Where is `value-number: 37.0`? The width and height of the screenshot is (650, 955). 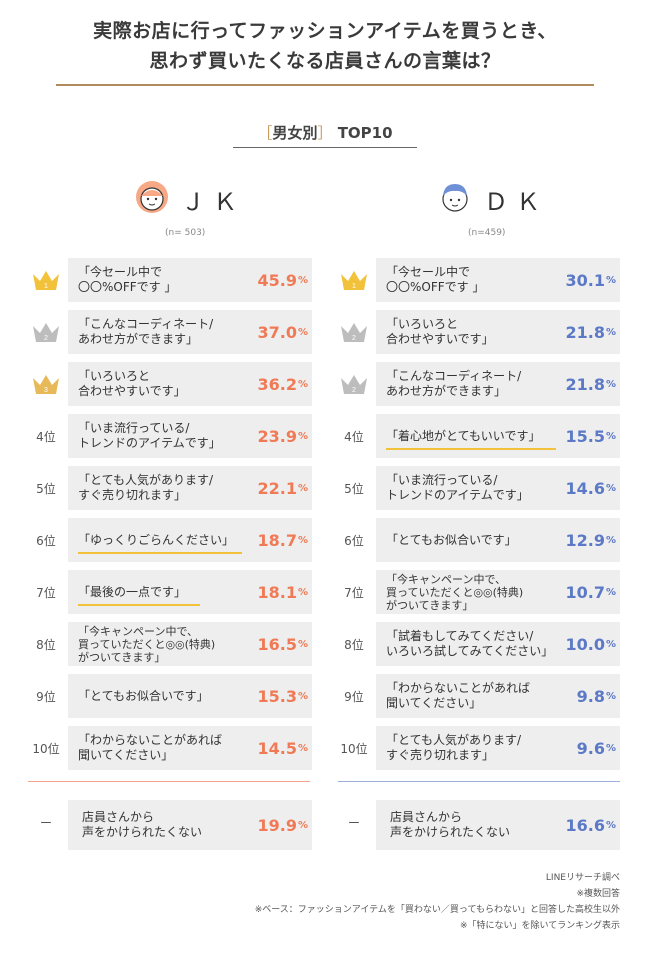
value-number: 37.0 is located at coordinates (277, 332).